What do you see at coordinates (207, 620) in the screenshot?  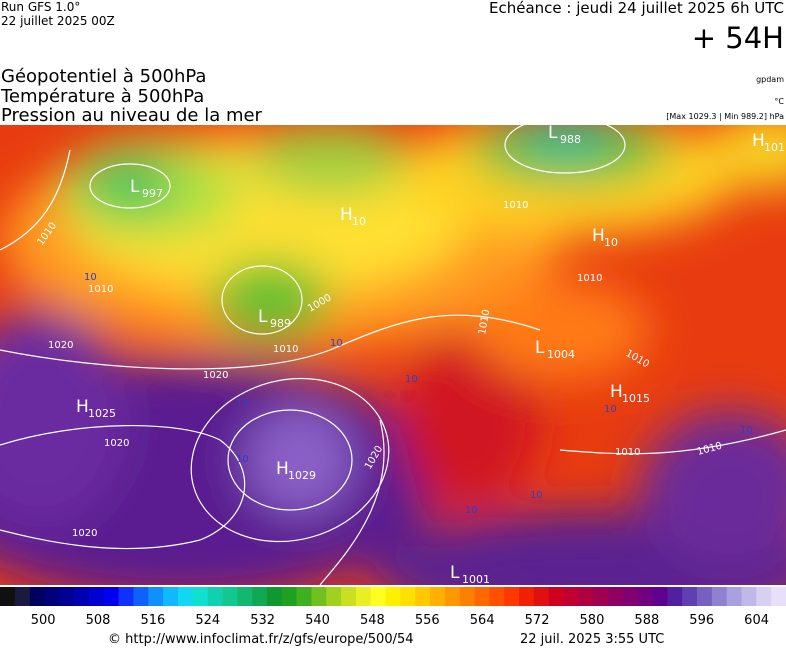 I see `colorbar-label: 524` at bounding box center [207, 620].